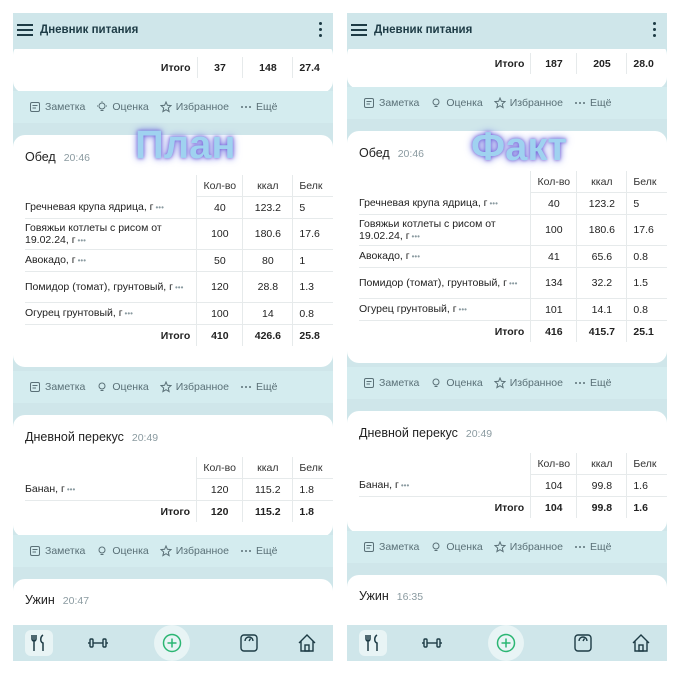 The image size is (680, 680). Describe the element at coordinates (57, 600) in the screenshot. I see `meal-header: Ужин 20:47` at that location.